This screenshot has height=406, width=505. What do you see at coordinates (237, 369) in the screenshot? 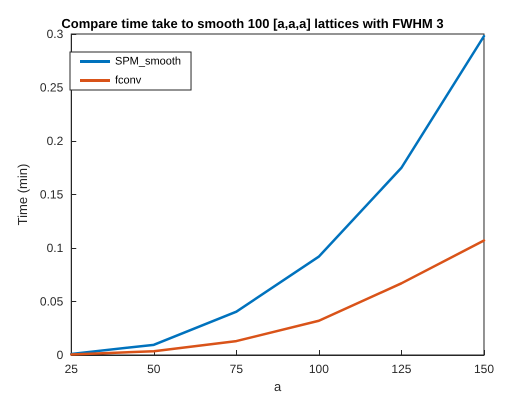
I see `x-tick-label: 75` at bounding box center [237, 369].